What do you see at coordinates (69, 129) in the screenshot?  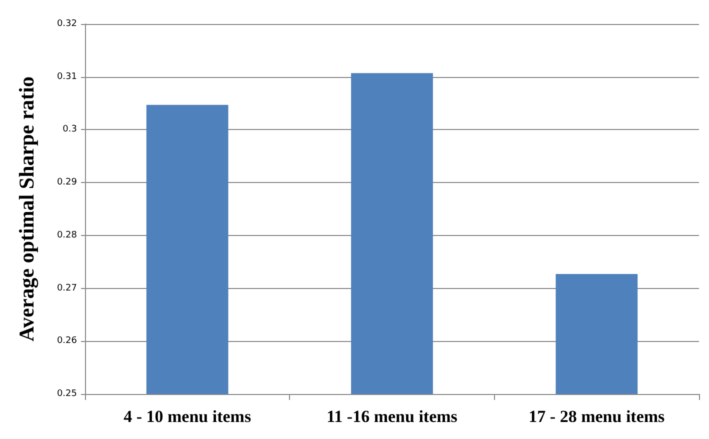 I see `y-tick-label: 0.3` at bounding box center [69, 129].